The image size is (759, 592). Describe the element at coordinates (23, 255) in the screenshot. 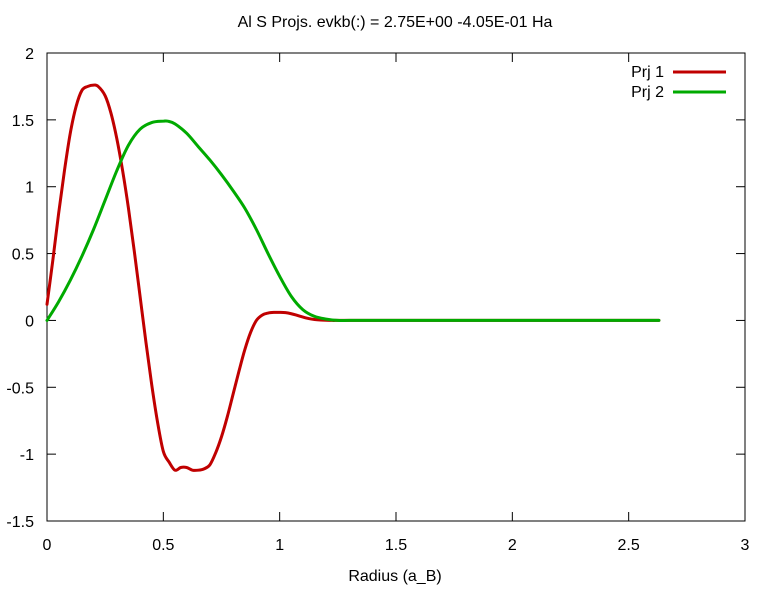

I see `y-tick-label: 0.5` at that location.